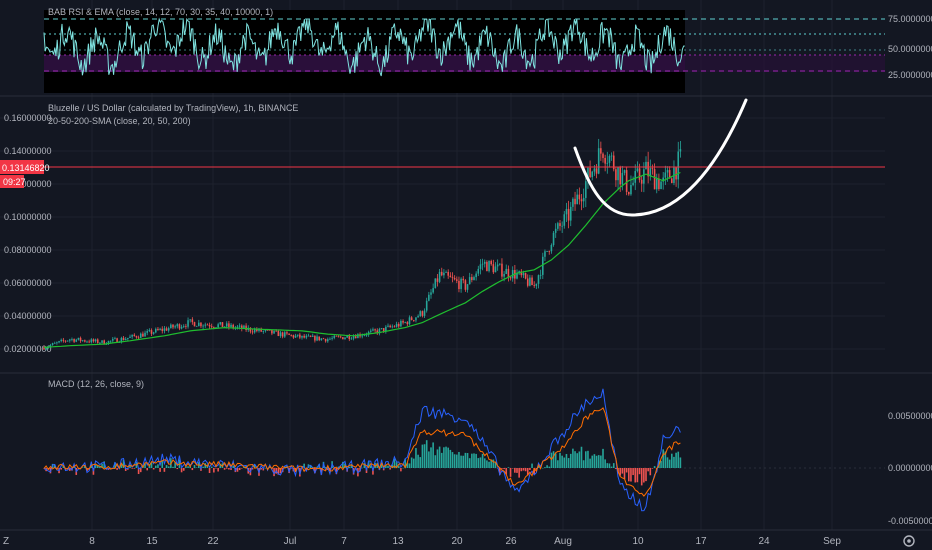  I want to click on time-tick-label: 13, so click(398, 541).